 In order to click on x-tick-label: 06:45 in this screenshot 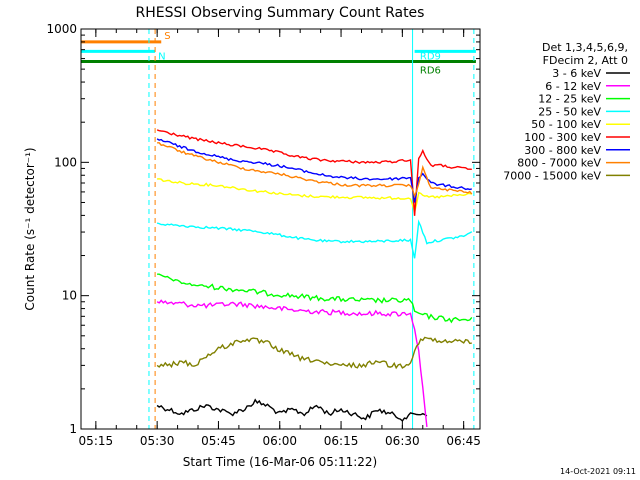, I will do `click(463, 441)`.